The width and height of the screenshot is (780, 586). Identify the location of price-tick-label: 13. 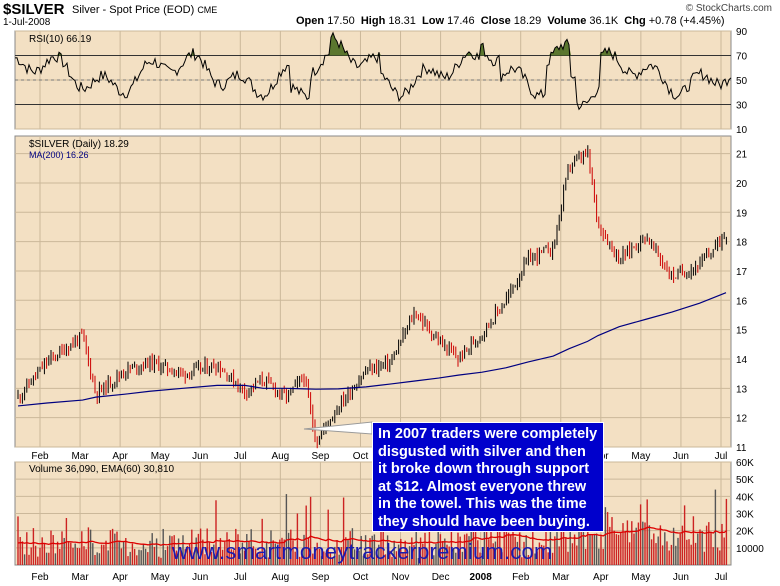
(742, 389).